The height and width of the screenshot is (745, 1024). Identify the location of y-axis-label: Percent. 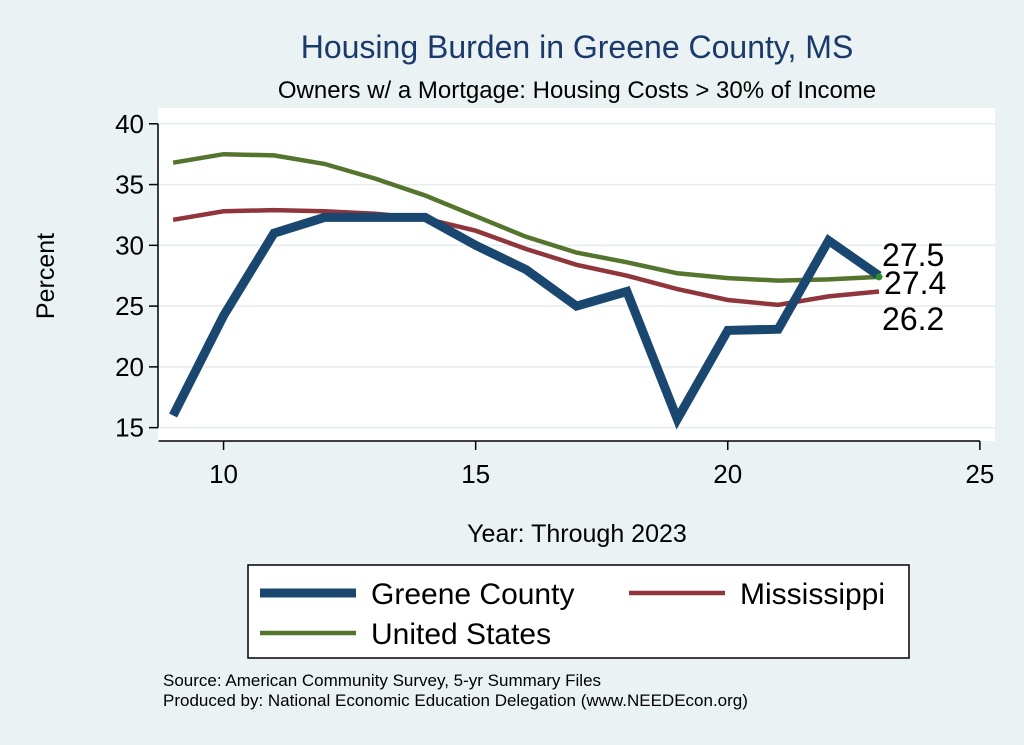
(46, 276).